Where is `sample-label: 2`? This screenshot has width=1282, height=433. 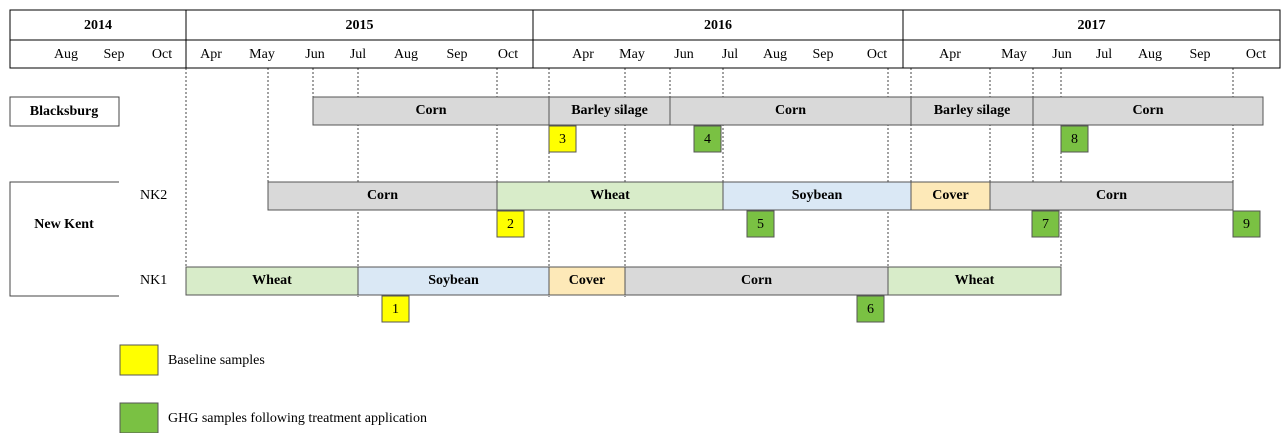 sample-label: 2 is located at coordinates (510, 224).